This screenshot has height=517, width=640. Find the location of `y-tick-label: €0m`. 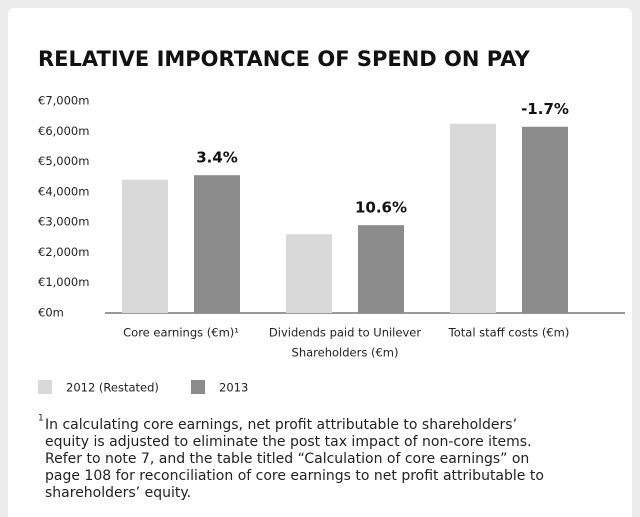

y-tick-label: €0m is located at coordinates (51, 313).